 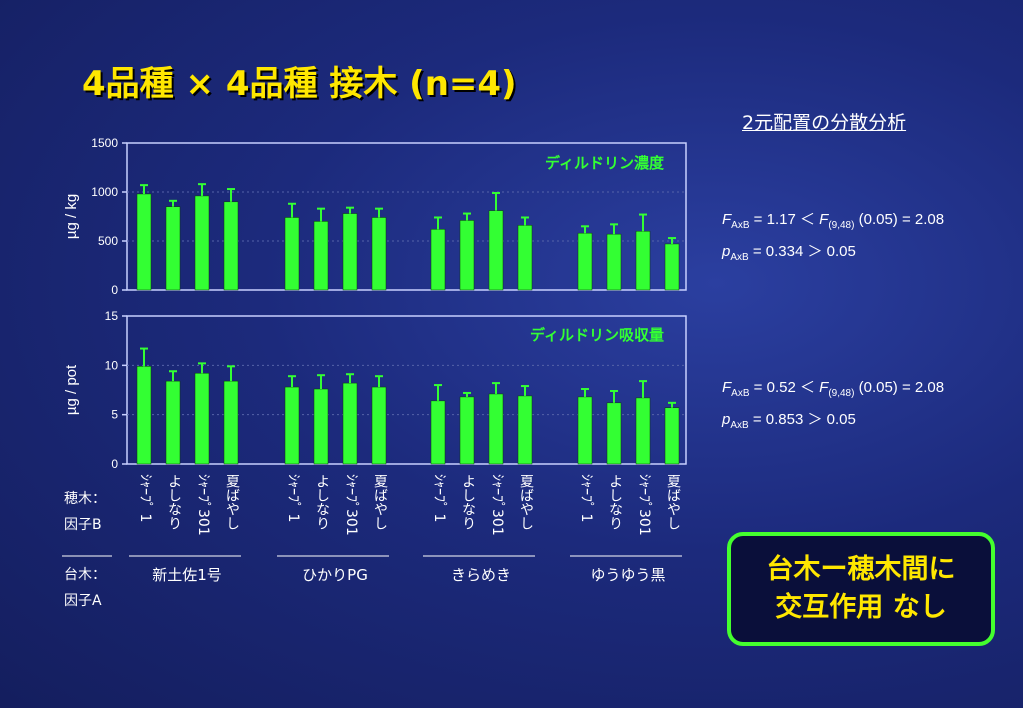 I want to click on y-tick-label-1-1: 5, so click(x=114, y=415).